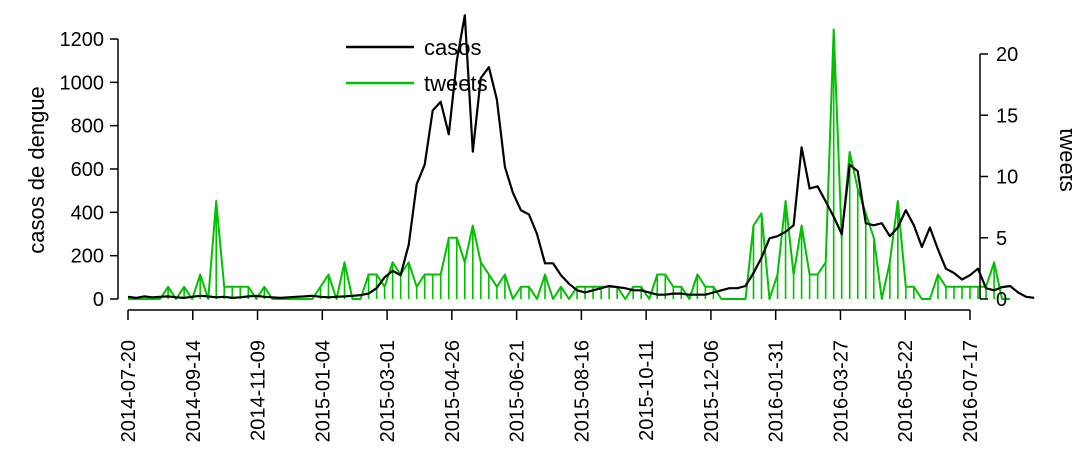 This screenshot has height=476, width=1072. Describe the element at coordinates (712, 391) in the screenshot. I see `x-tick-label: 2015-12-06` at that location.